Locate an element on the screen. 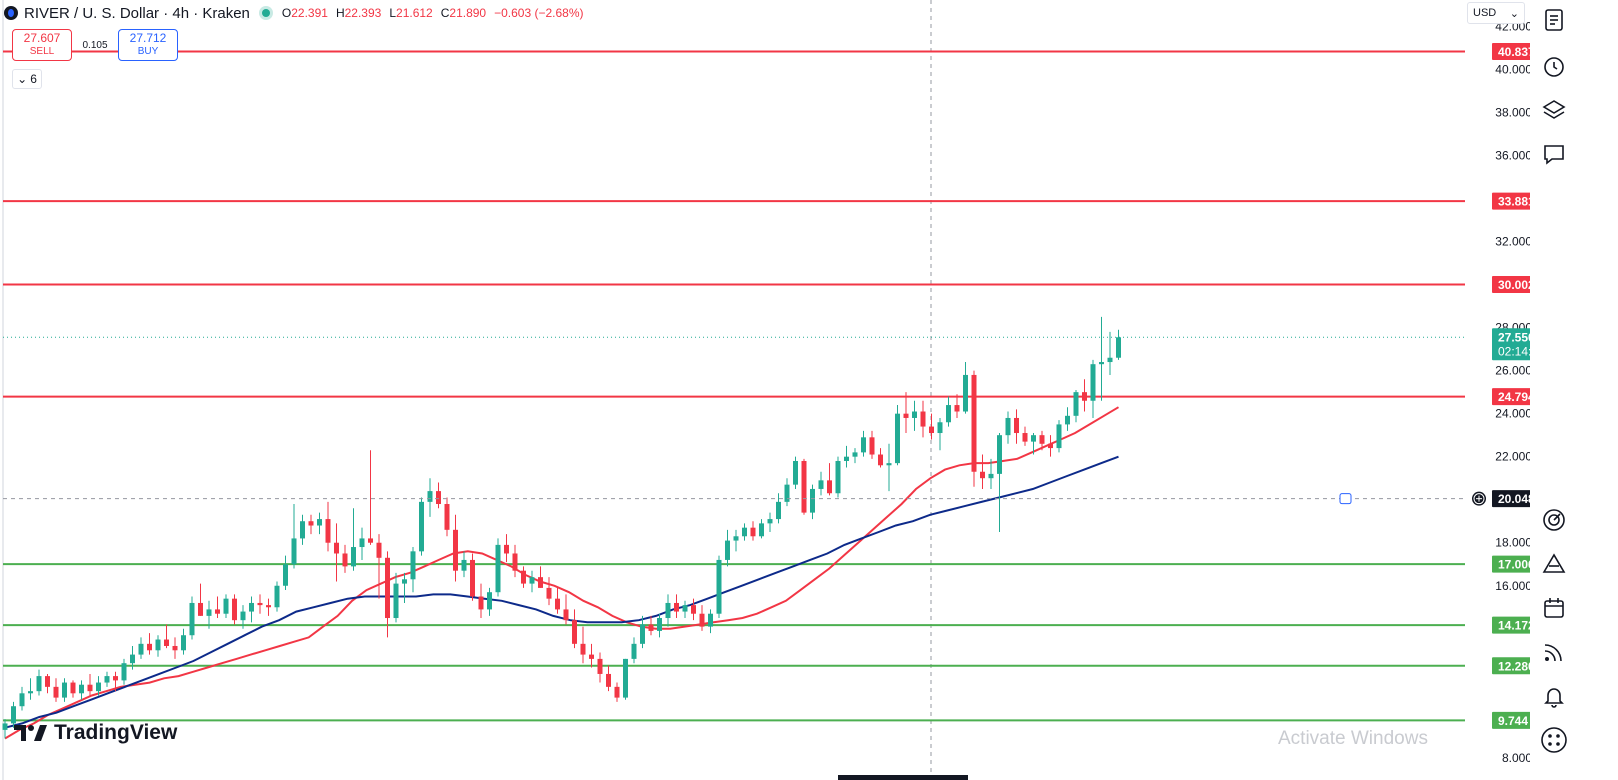  tradingview-logo: TradingView is located at coordinates (95, 733).